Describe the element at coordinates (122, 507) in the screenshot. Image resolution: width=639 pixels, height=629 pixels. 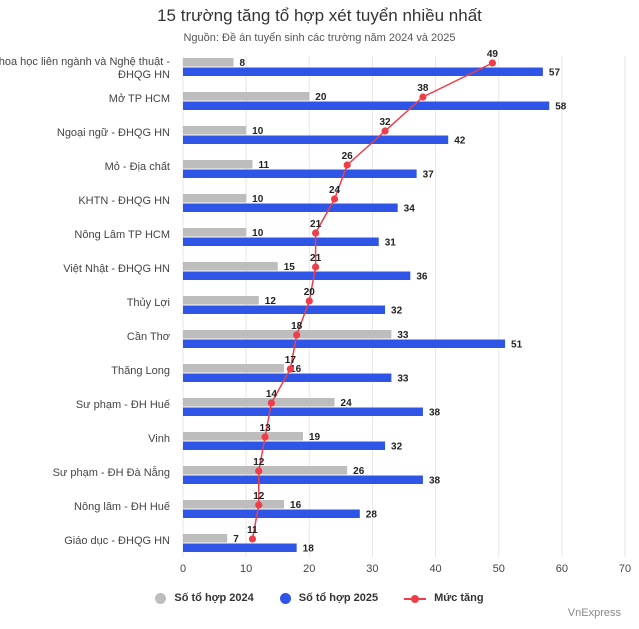
I see `category-label: Nông lâm - ĐH Huế` at that location.